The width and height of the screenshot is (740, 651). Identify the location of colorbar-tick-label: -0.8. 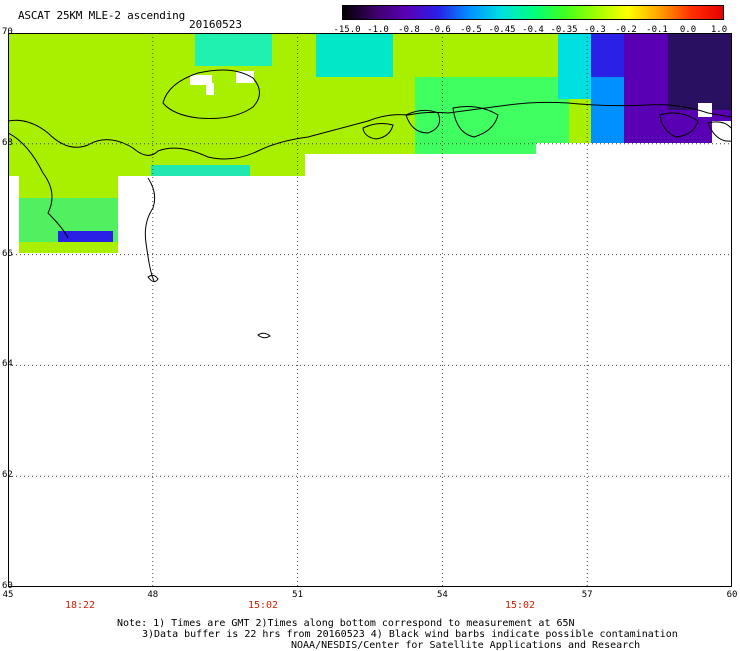
(409, 30).